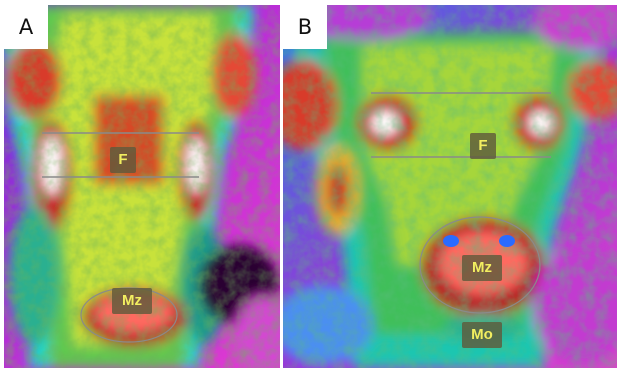  I want to click on panel-label-a: A, so click(26, 27).